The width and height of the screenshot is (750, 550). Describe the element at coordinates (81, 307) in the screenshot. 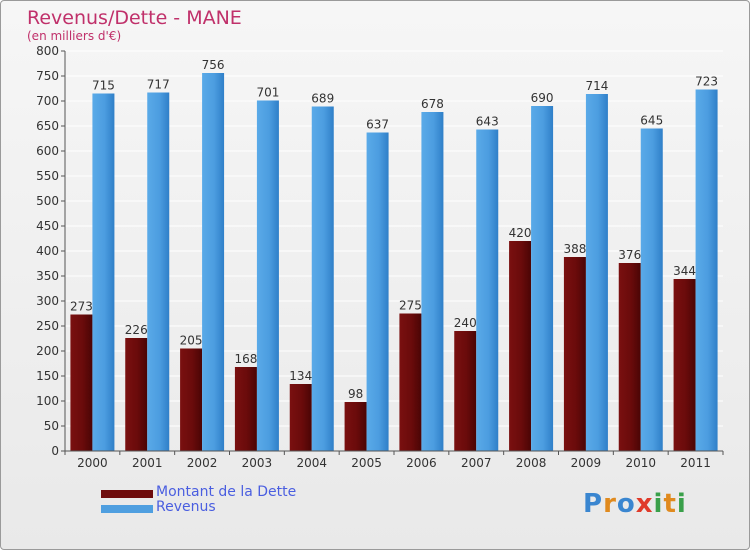

I see `data-label-debt: 273` at that location.